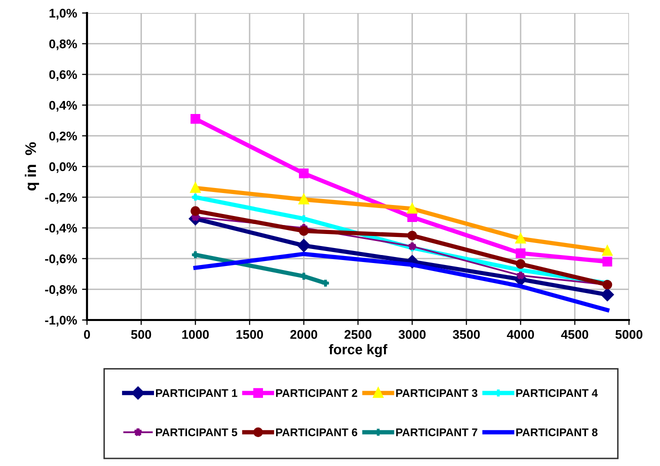  Describe the element at coordinates (317, 432) in the screenshot. I see `legend-label: PARTICIPANT 6` at that location.